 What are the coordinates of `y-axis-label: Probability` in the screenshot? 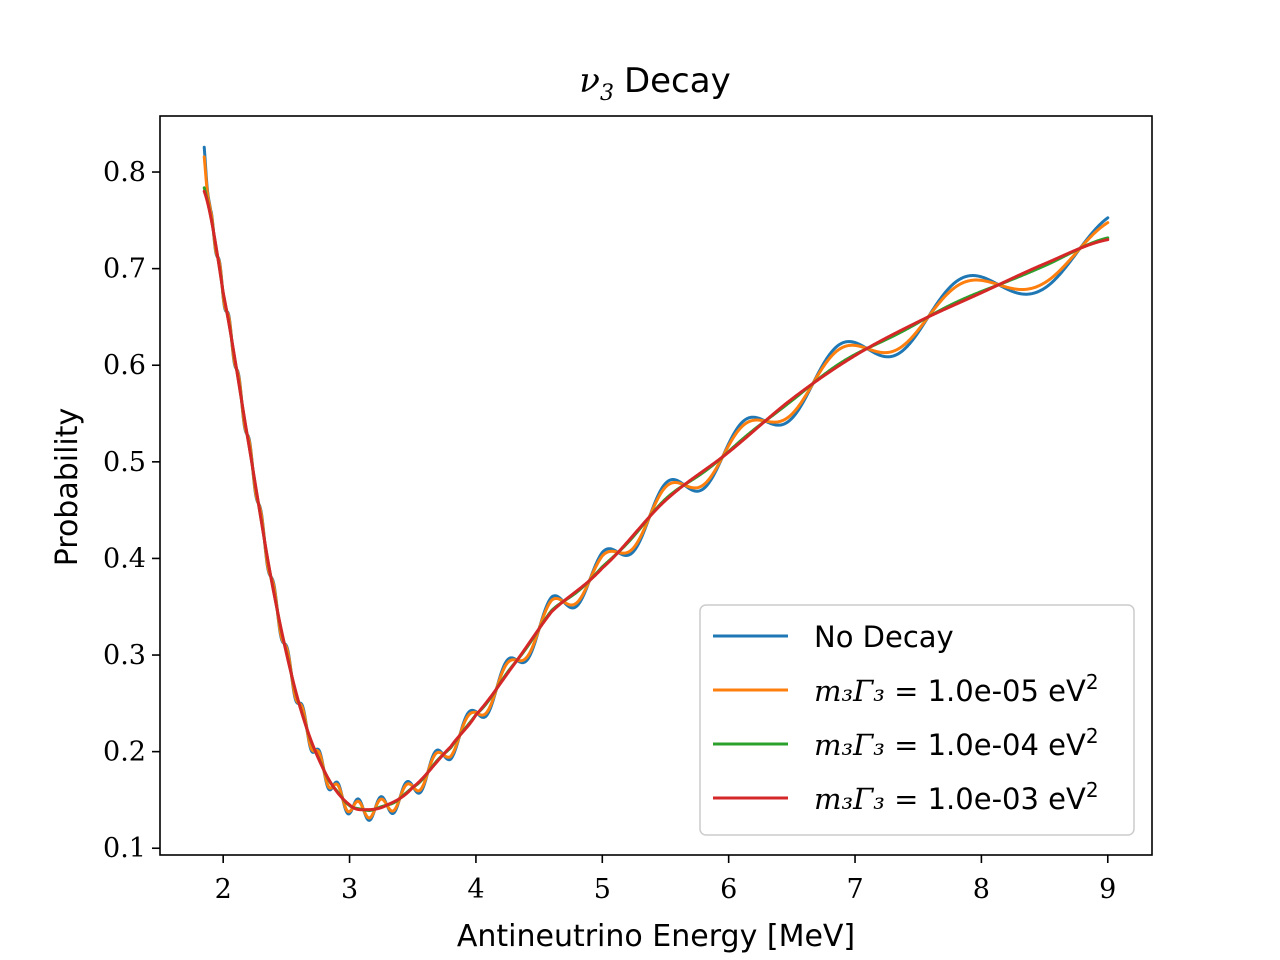 It's located at (67, 487).